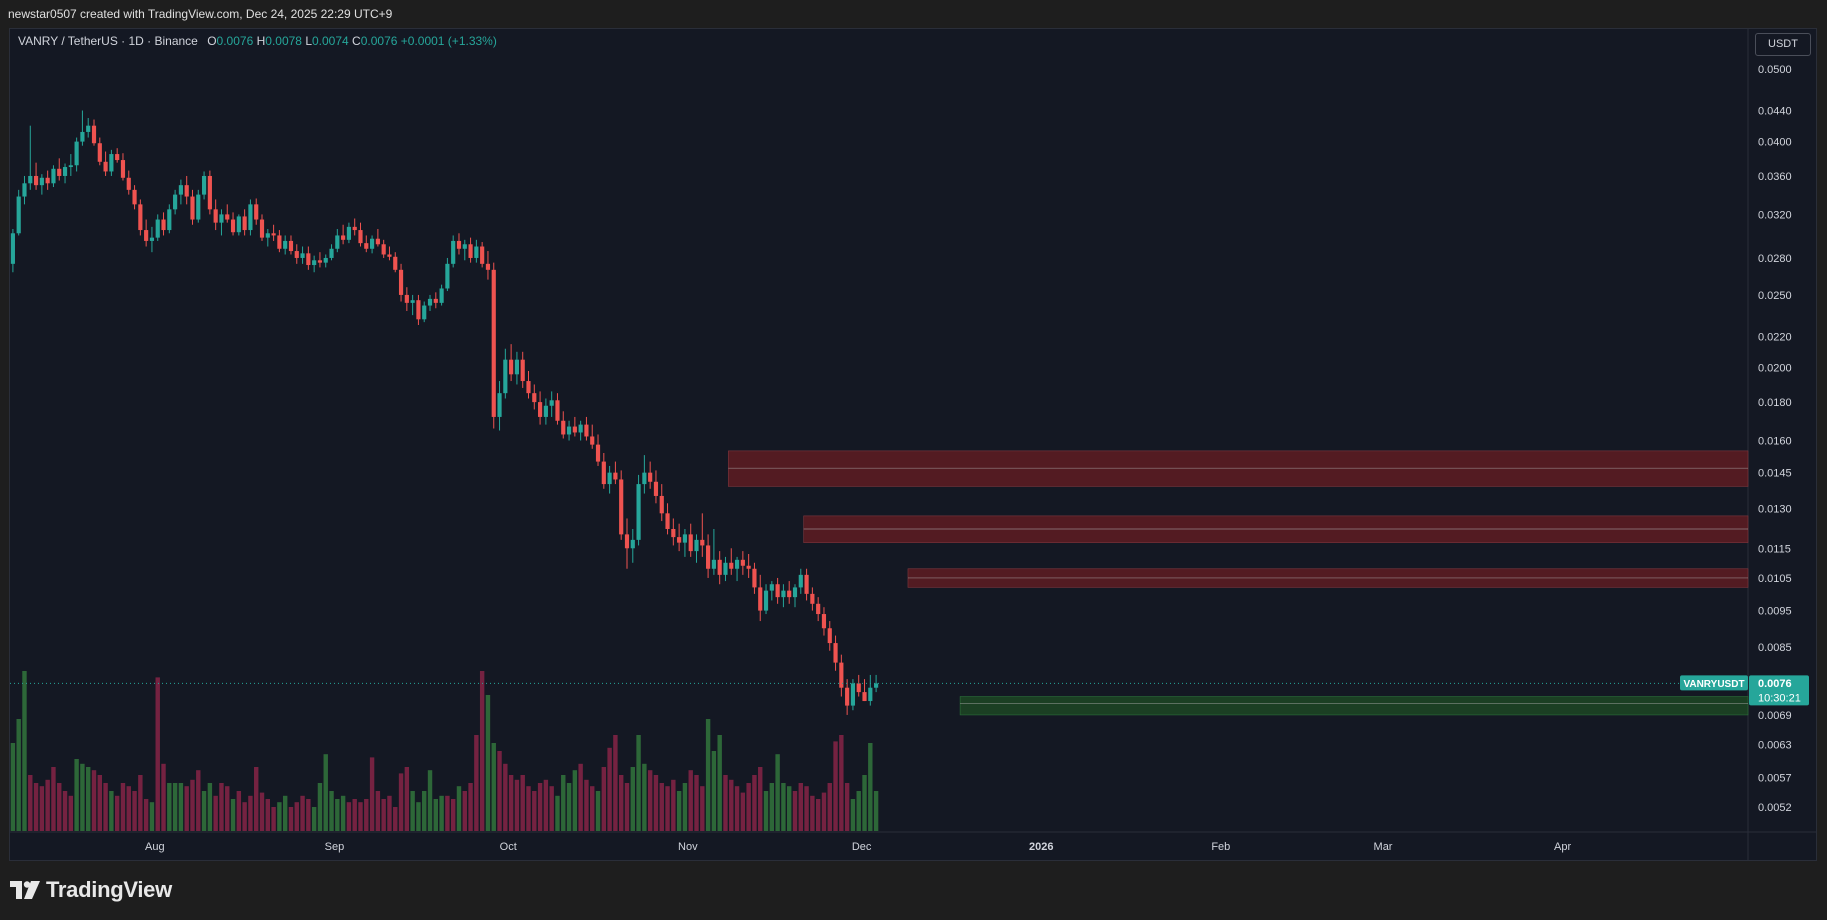 The image size is (1827, 920). I want to click on x-tick-label: 2026, so click(1041, 847).